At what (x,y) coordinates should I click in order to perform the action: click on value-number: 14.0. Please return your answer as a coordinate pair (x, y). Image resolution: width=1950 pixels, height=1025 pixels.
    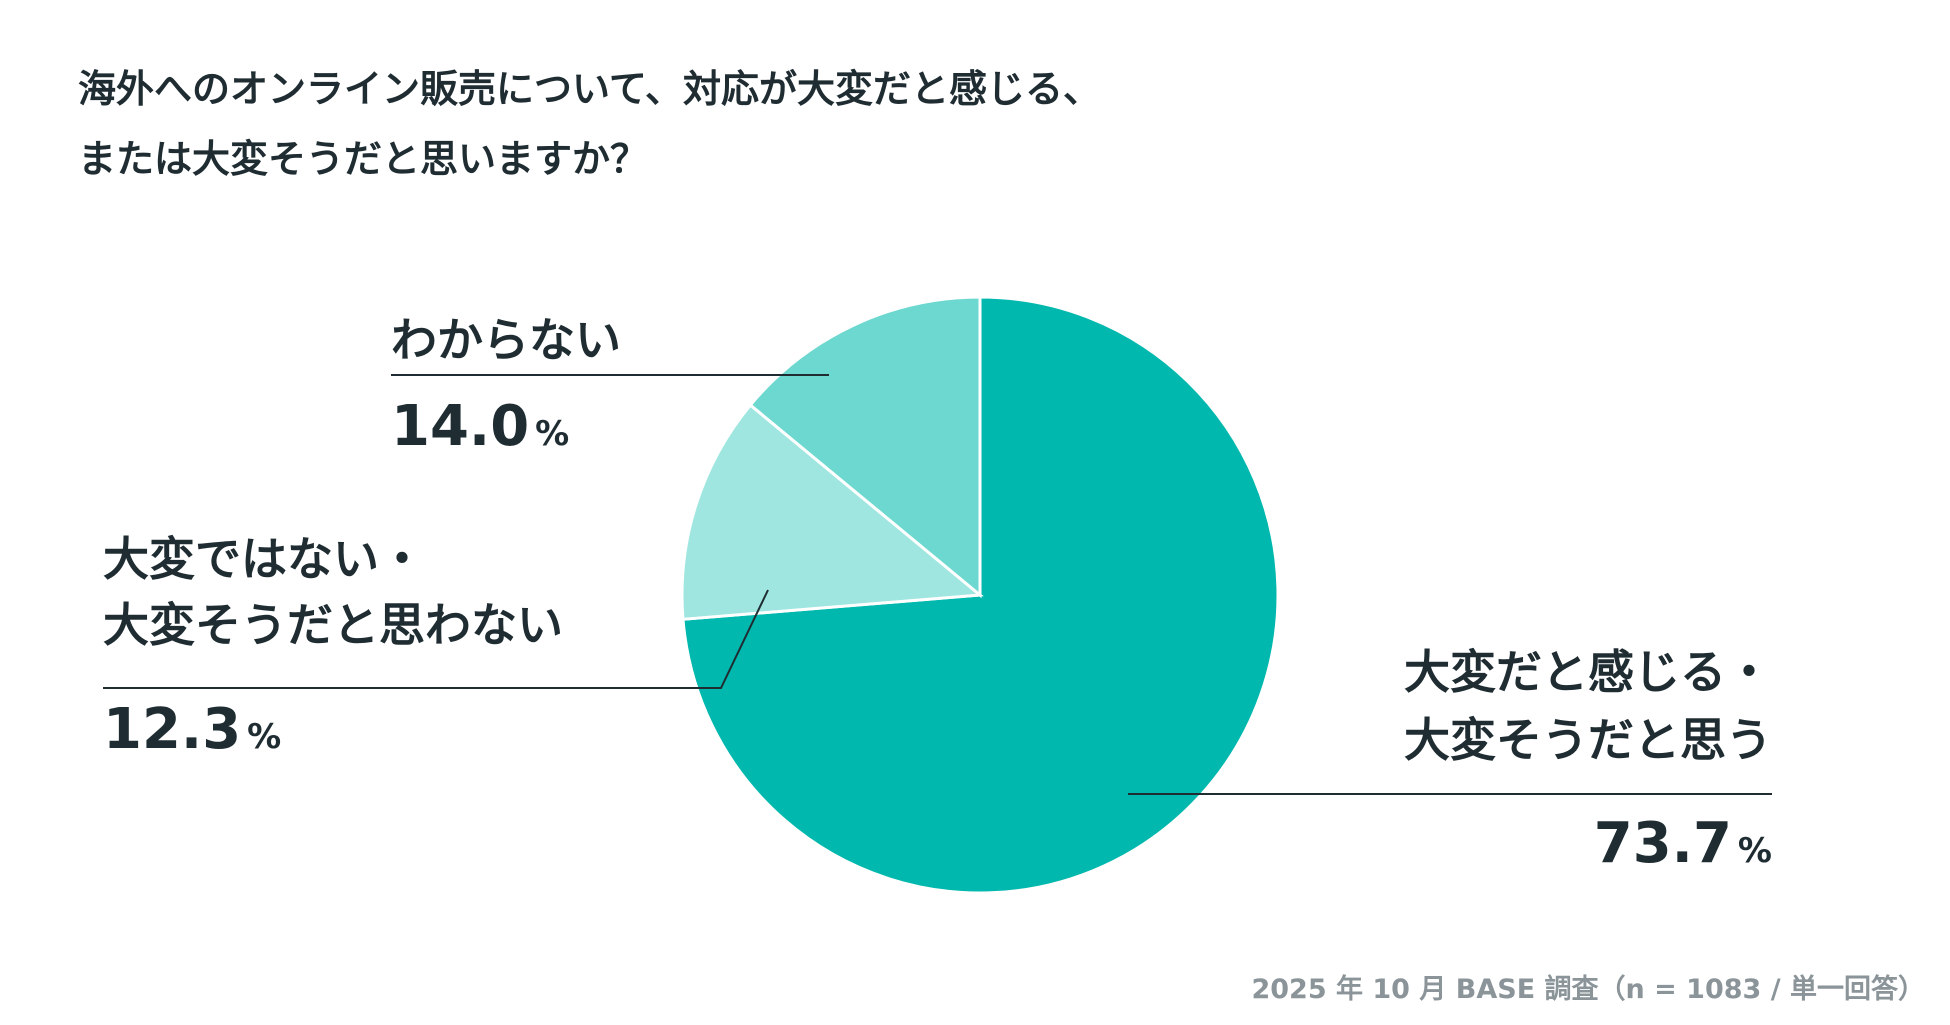
    Looking at the image, I should click on (460, 426).